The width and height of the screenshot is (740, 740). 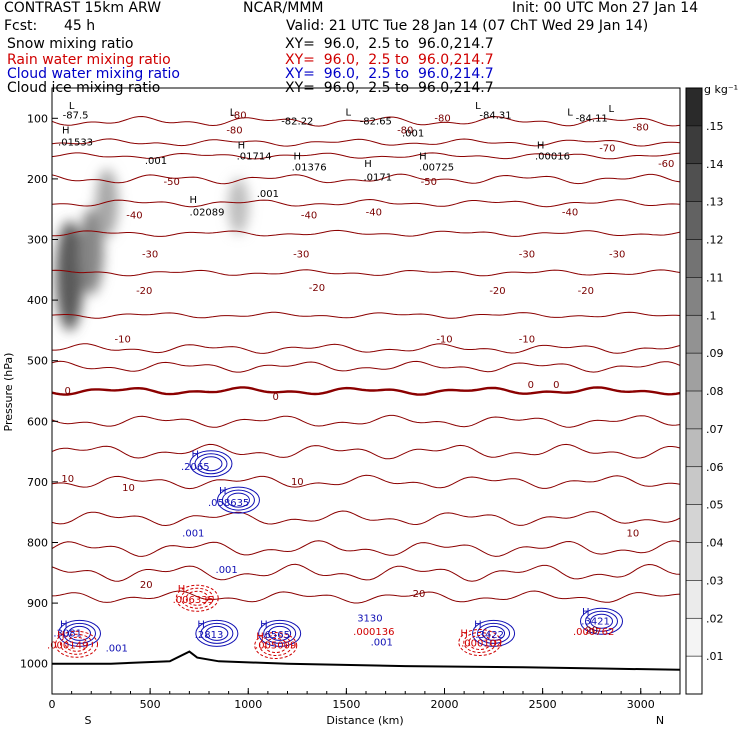 I want to click on x-tick-label: 1500, so click(x=346, y=704).